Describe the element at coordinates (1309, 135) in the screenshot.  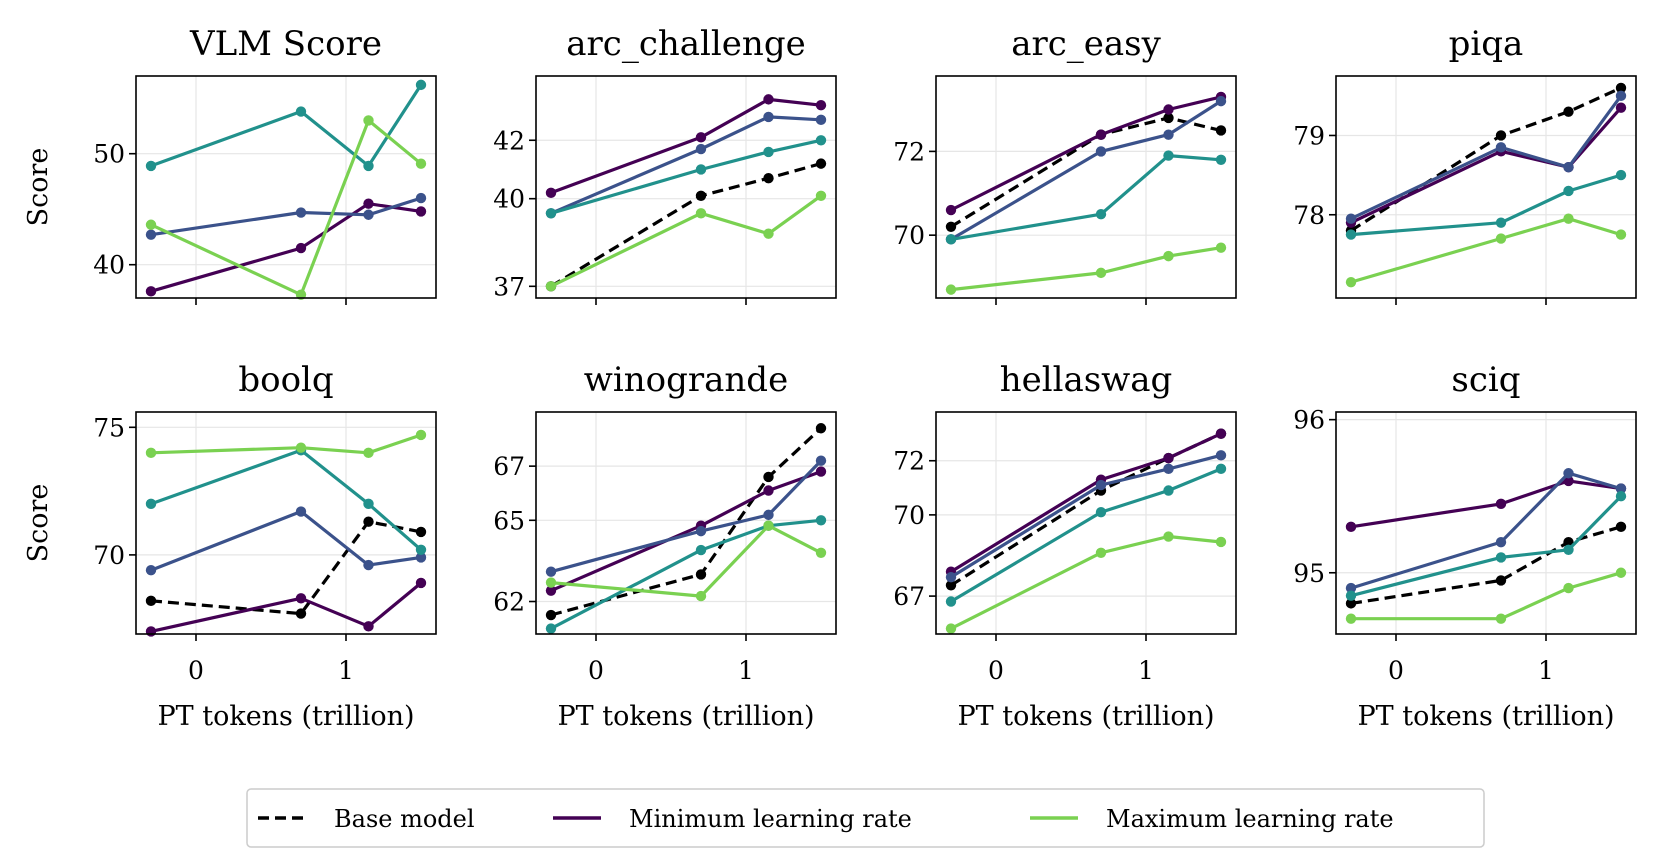
I see `y-tick-label: 79` at that location.